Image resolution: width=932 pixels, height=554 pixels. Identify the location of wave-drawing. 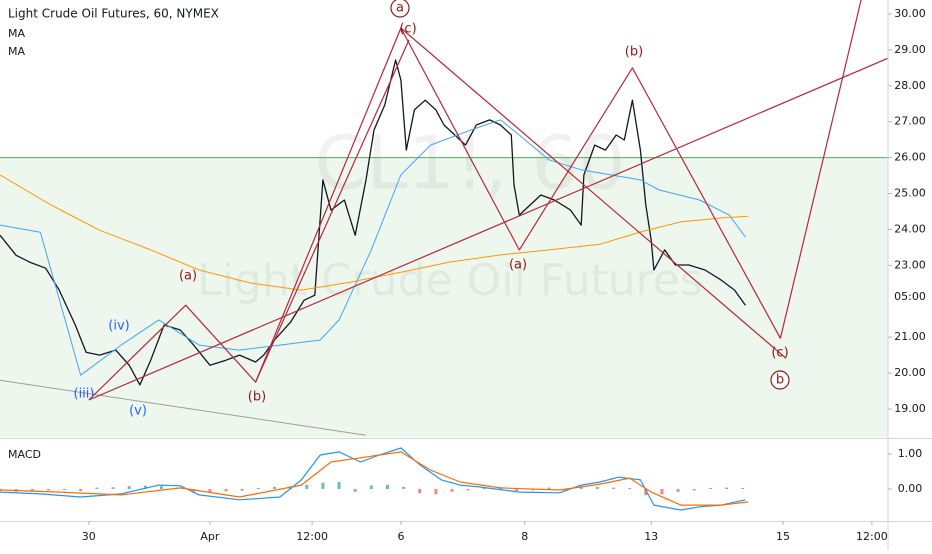
(332, 211).